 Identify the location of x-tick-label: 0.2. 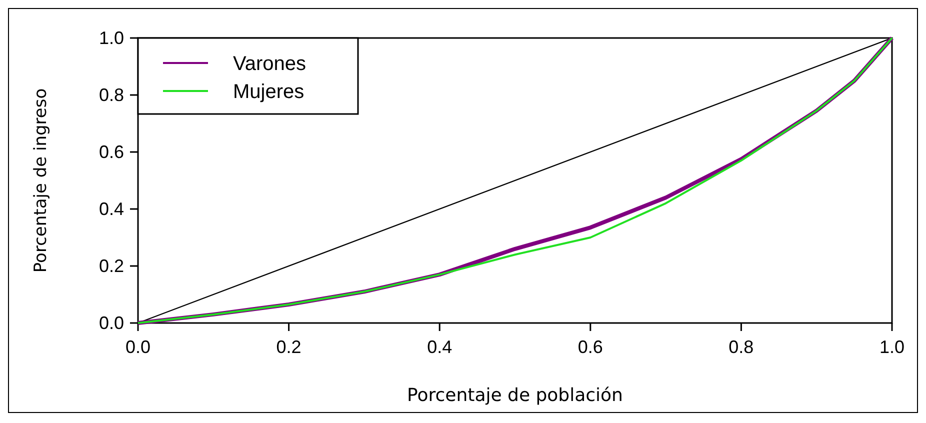
(289, 347).